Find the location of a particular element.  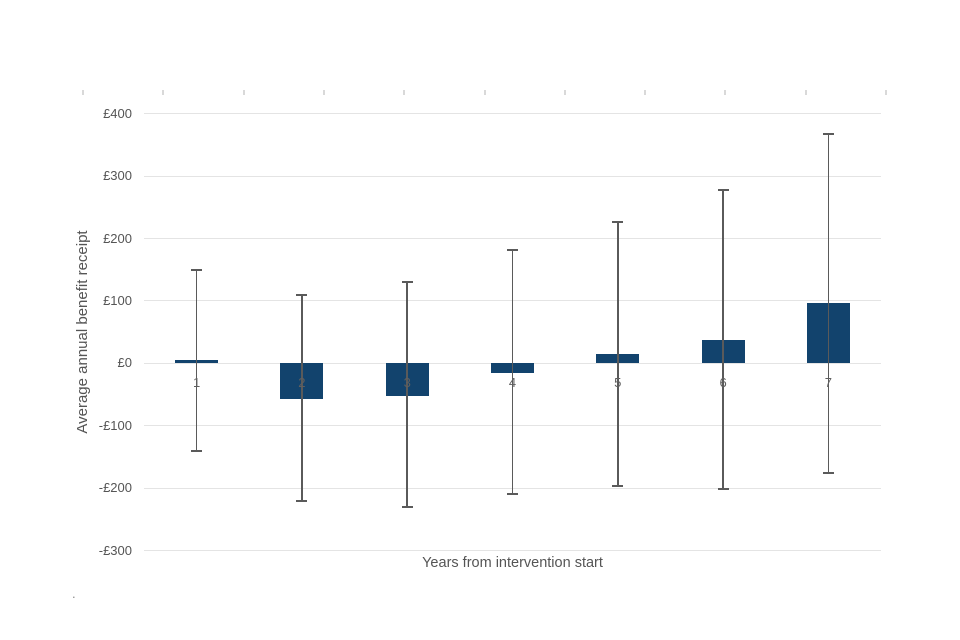

ytick-label-400: £400 is located at coordinates (117, 113).